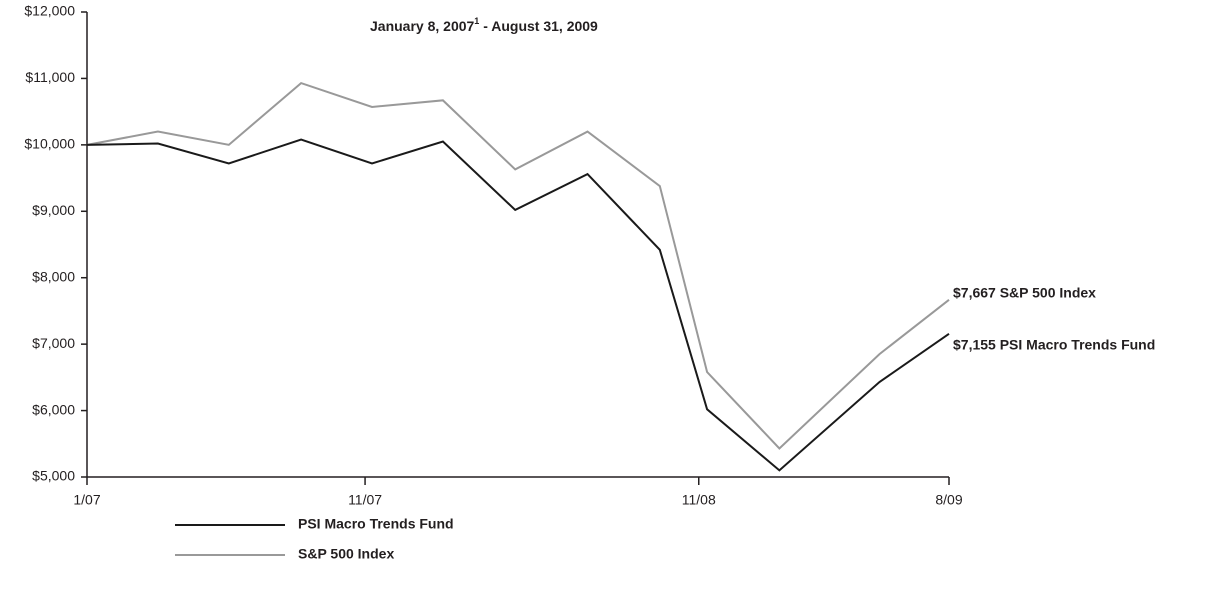 The height and width of the screenshot is (598, 1218). What do you see at coordinates (49, 11) in the screenshot?
I see `y-tick-label: $12,000` at bounding box center [49, 11].